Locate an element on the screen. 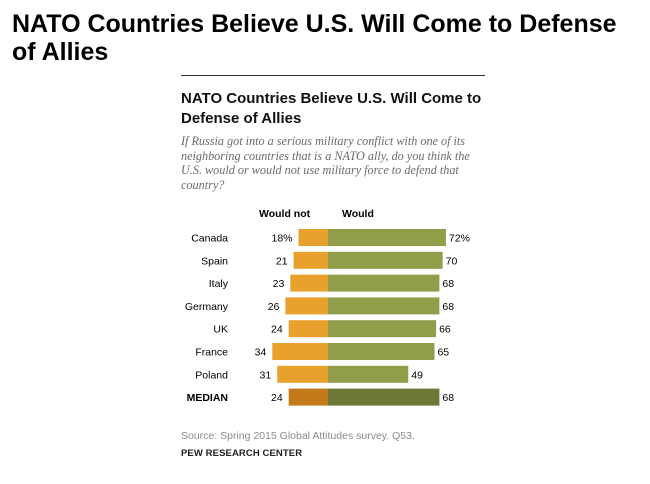  bar-would-median is located at coordinates (384, 397).